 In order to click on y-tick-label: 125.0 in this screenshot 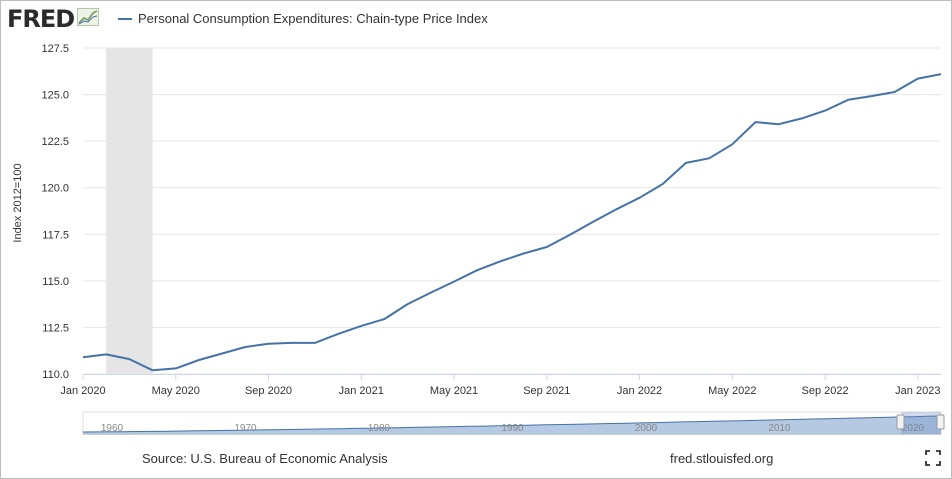, I will do `click(55, 96)`.